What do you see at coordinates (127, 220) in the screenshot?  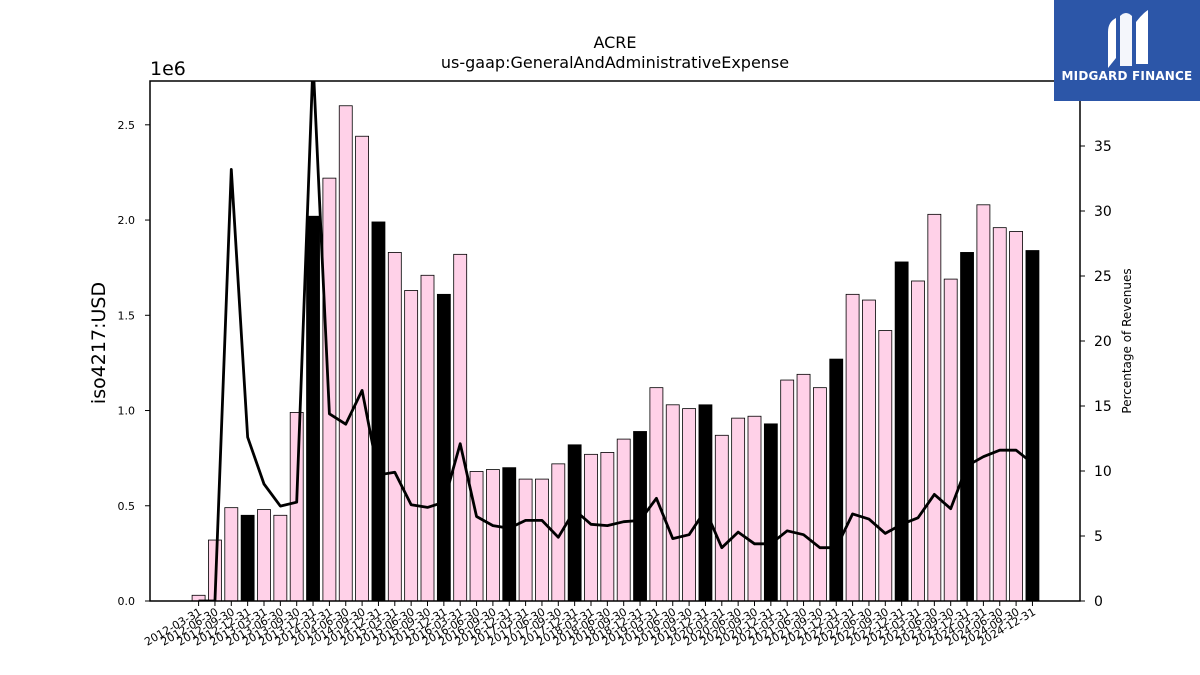 I see `y-tick-label: 2.0` at bounding box center [127, 220].